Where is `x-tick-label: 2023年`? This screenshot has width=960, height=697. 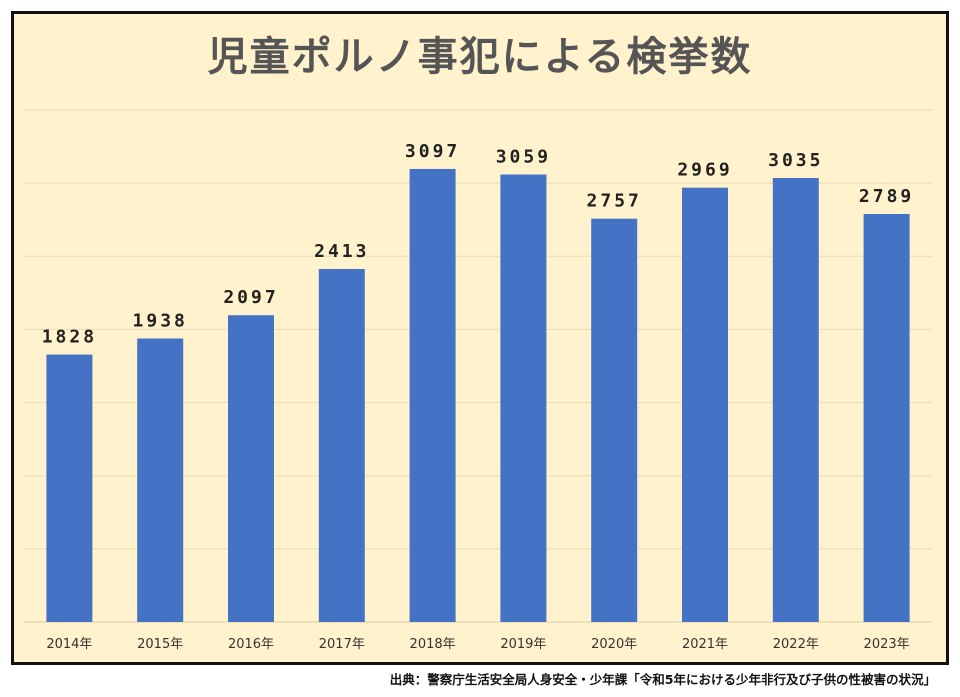 x-tick-label: 2023年 is located at coordinates (887, 644).